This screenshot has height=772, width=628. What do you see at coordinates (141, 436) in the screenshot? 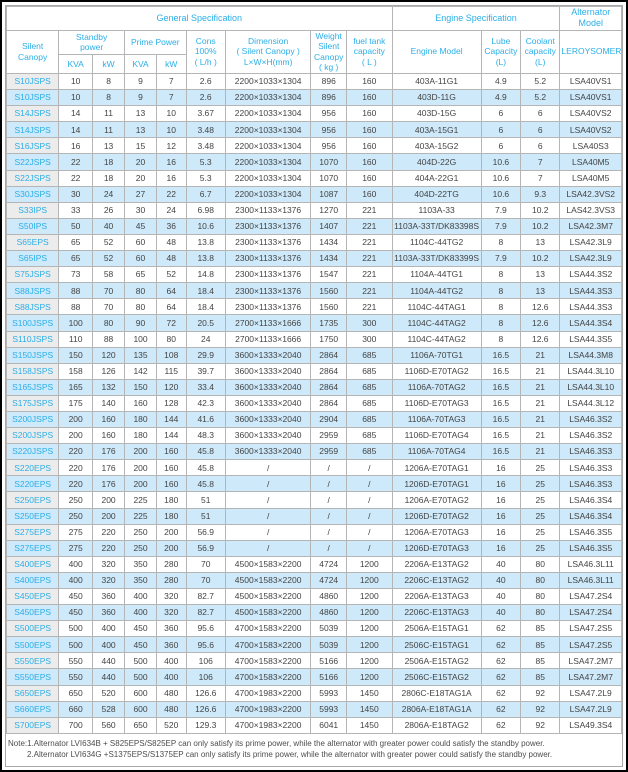
I see `cell-prime-kva: 180` at bounding box center [141, 436].